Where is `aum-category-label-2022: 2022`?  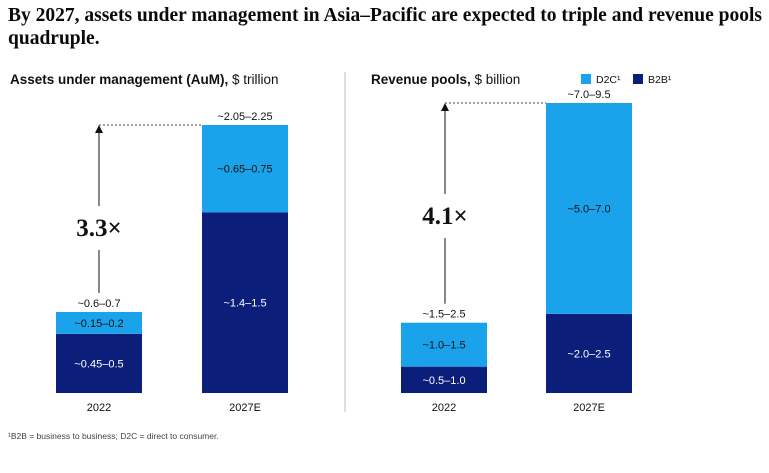
aum-category-label-2022: 2022 is located at coordinates (99, 408).